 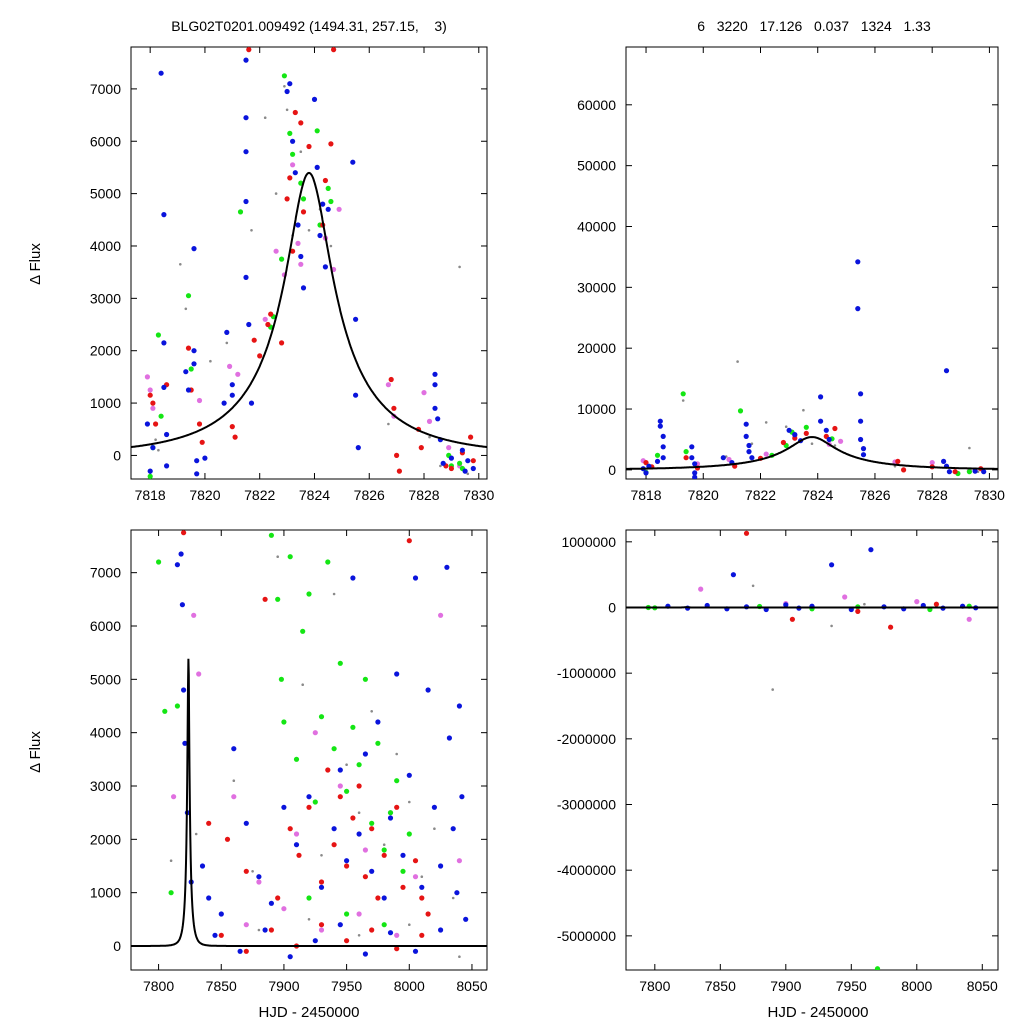 I want to click on top-right-ytick-label: 20000, so click(x=596, y=348).